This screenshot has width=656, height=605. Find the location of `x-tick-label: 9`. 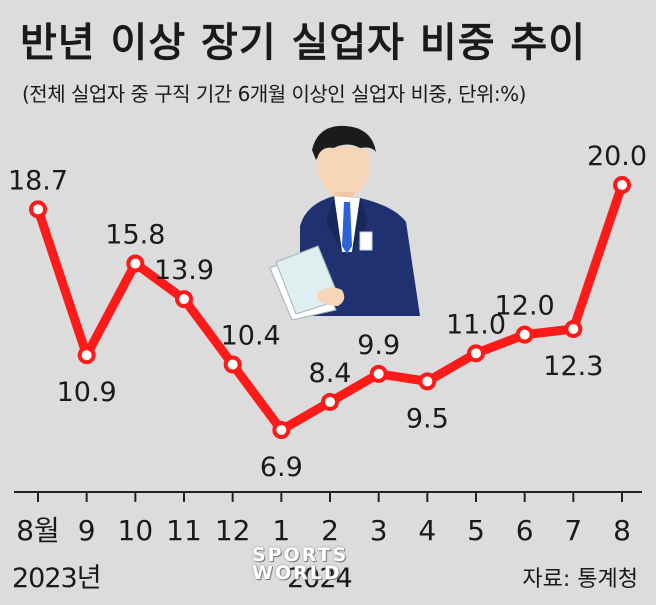

x-tick-label: 9 is located at coordinates (87, 530).